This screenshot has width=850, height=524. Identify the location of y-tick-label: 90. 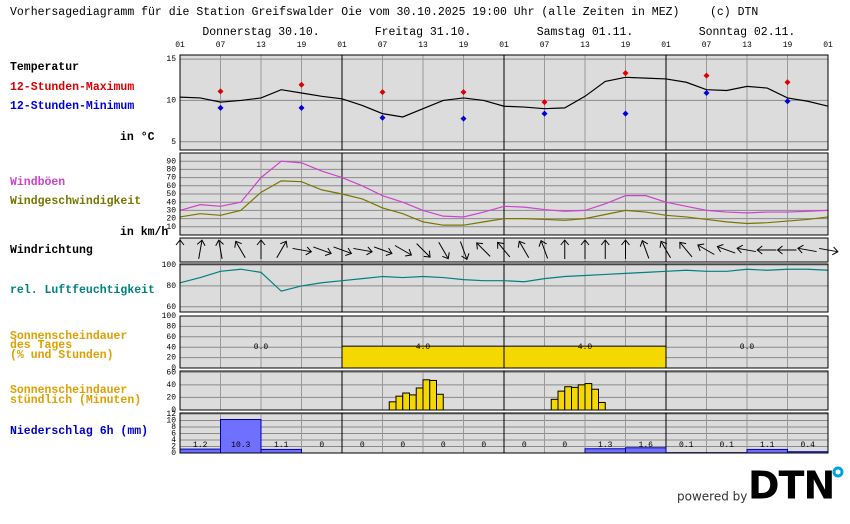
(171, 161).